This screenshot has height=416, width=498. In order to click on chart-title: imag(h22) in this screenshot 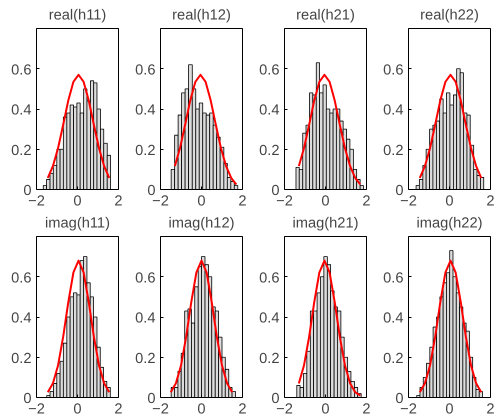, I will do `click(449, 224)`.